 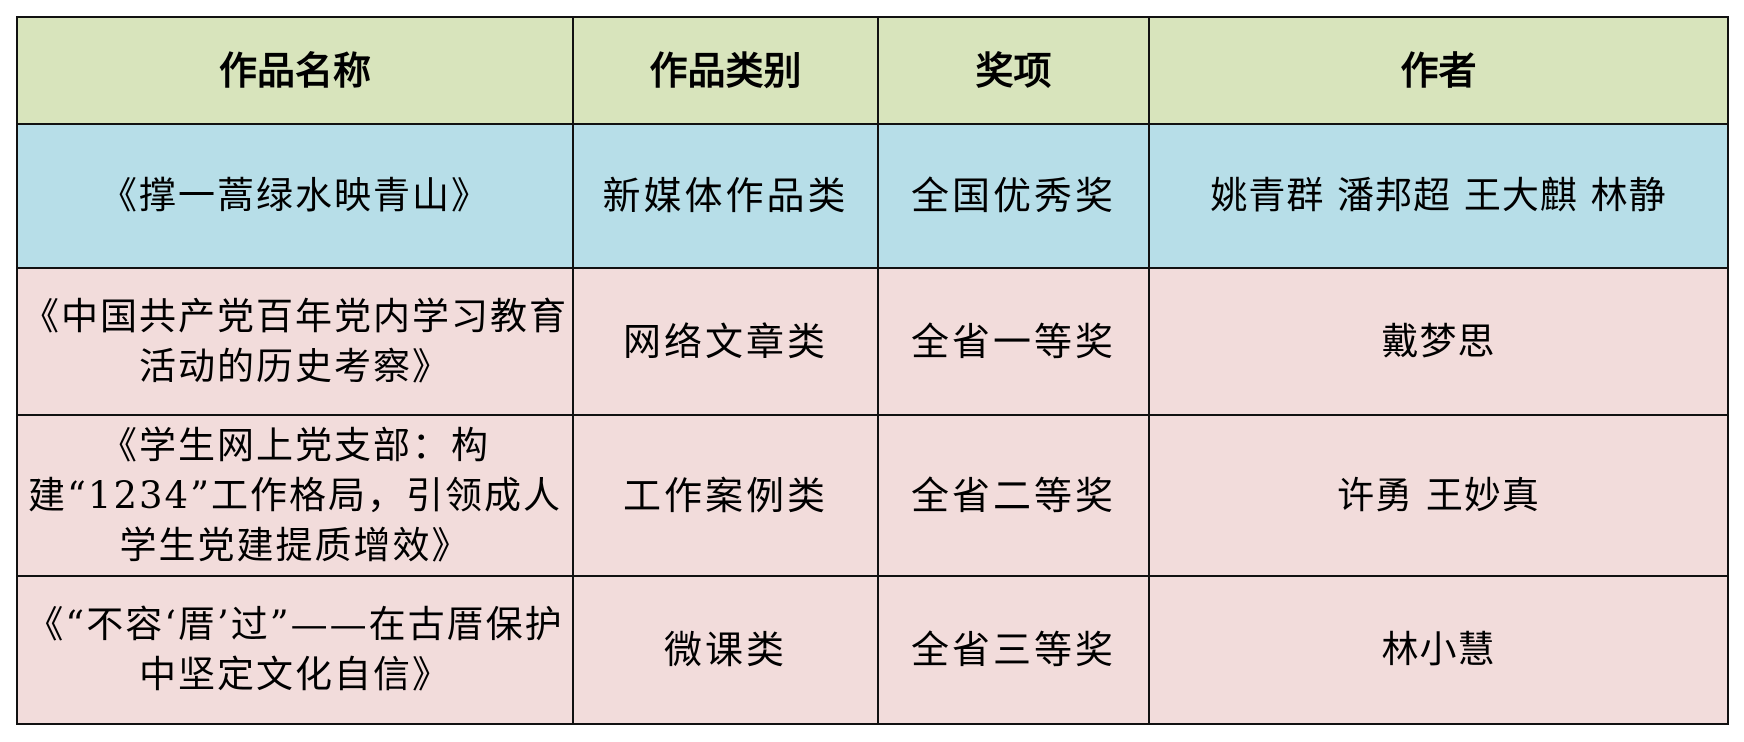 What do you see at coordinates (295, 341) in the screenshot?
I see `cell-title: 《中国共产党百年党内学习教育活动的历史考察》` at bounding box center [295, 341].